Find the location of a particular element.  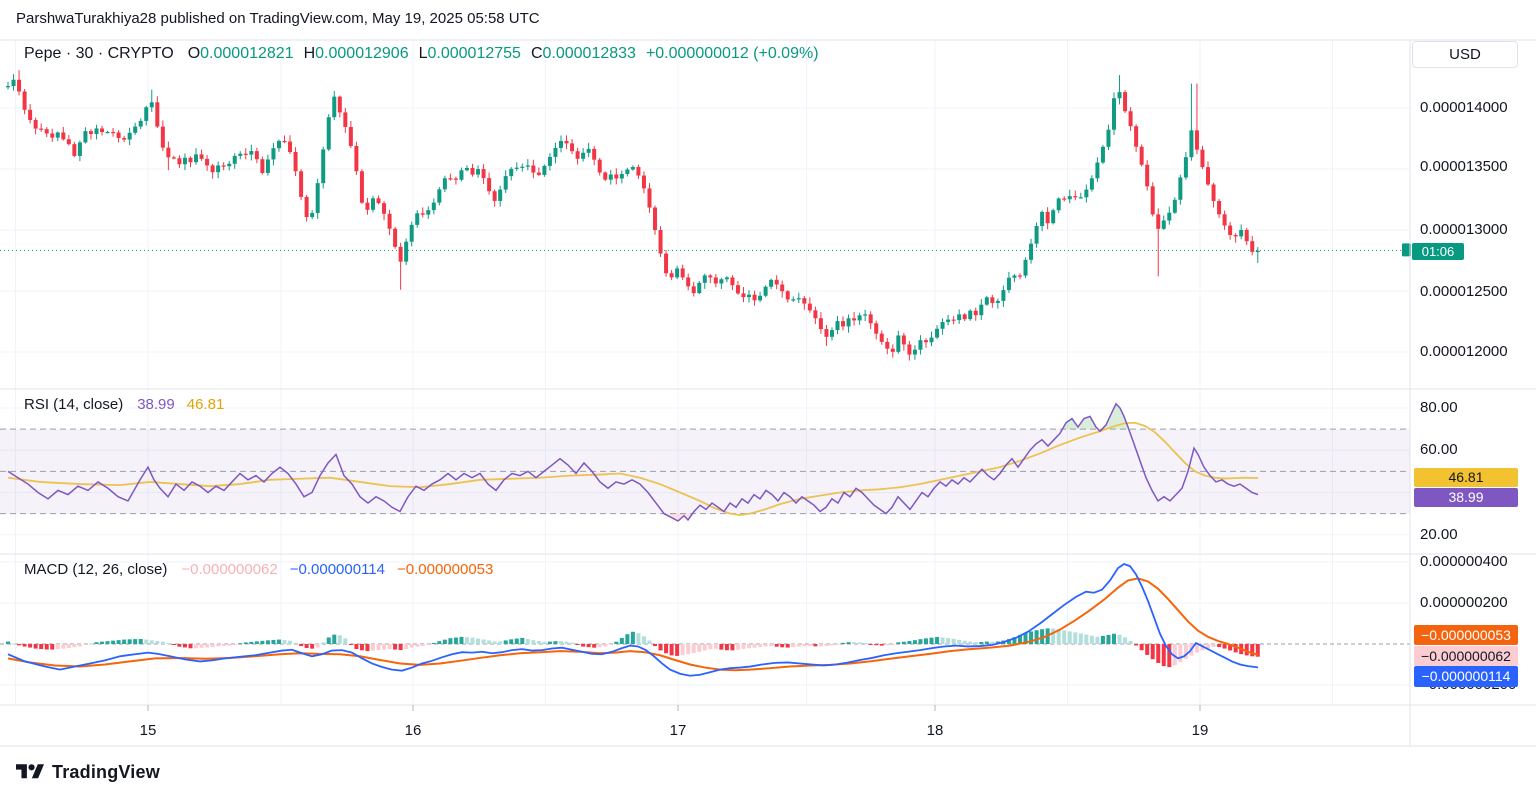

open-label: O is located at coordinates (194, 53).